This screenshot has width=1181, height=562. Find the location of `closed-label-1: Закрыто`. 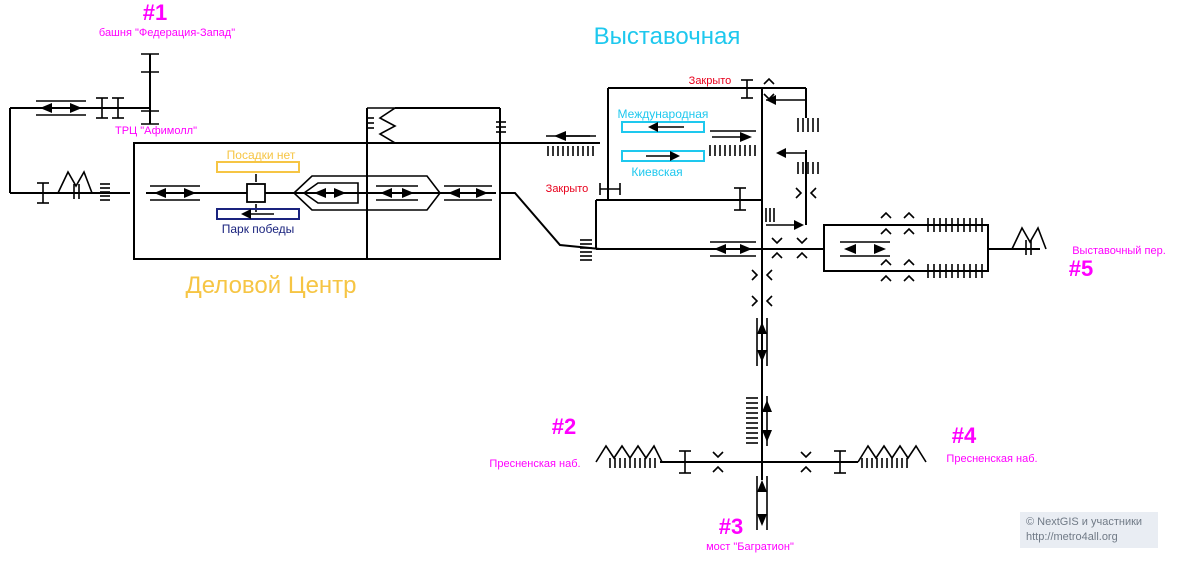

closed-label-1: Закрыто is located at coordinates (710, 81).